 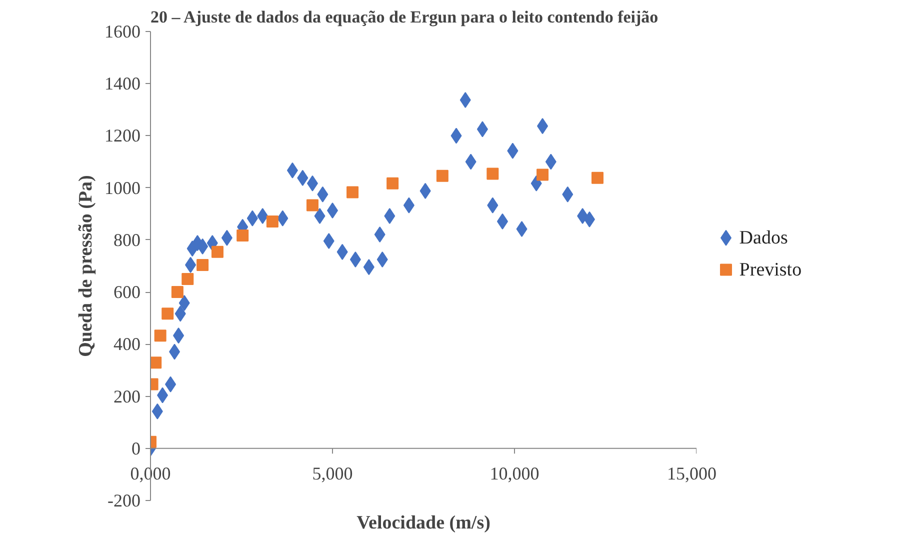 What do you see at coordinates (122, 32) in the screenshot?
I see `y-tick-label: 1600` at bounding box center [122, 32].